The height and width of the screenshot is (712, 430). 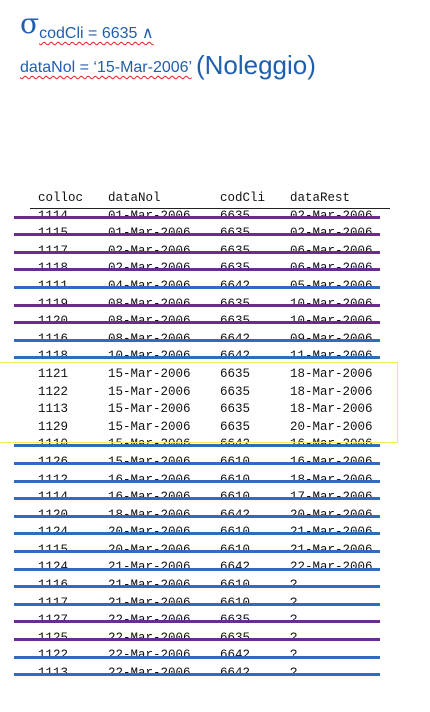 I want to click on cell-colloc: 1129, so click(x=53, y=426).